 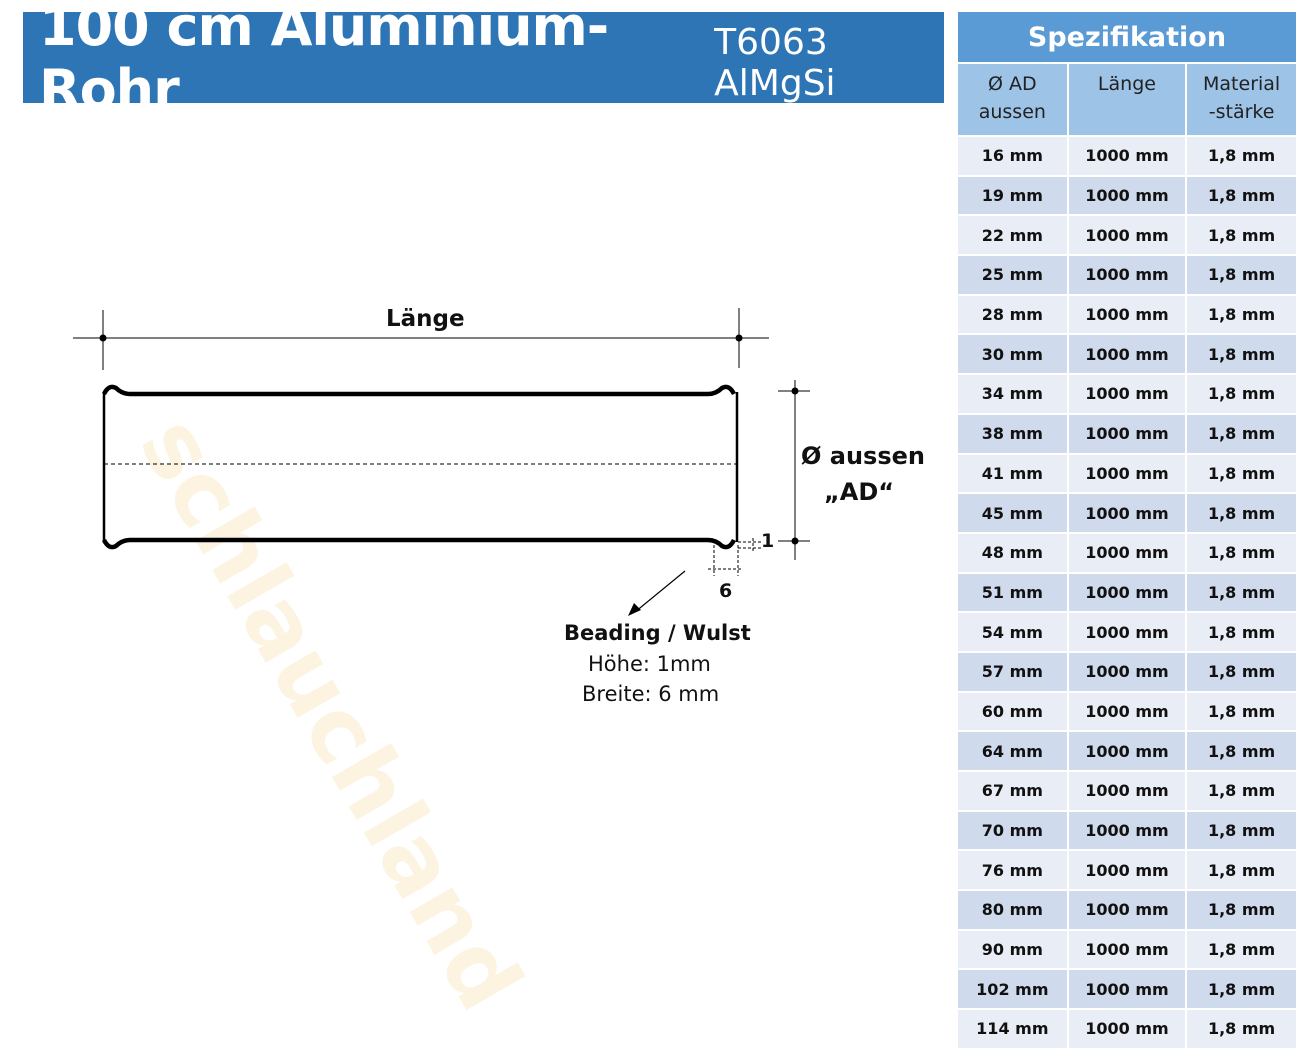 I want to click on beading-width: Breite: 6 mm, so click(x=651, y=694).